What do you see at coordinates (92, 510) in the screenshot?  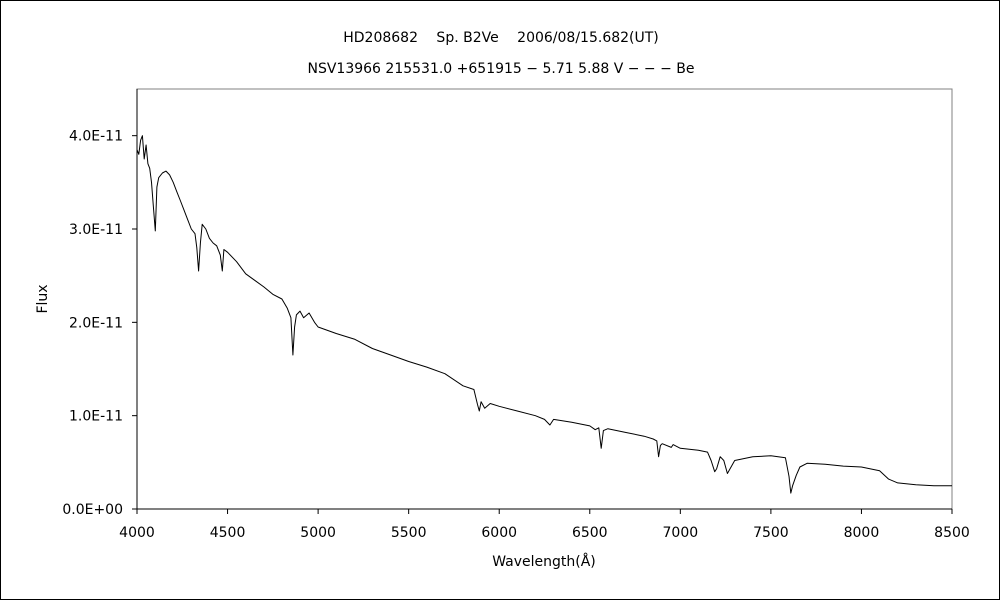 I see `y-tick-label: 0.0E+00` at bounding box center [92, 510].